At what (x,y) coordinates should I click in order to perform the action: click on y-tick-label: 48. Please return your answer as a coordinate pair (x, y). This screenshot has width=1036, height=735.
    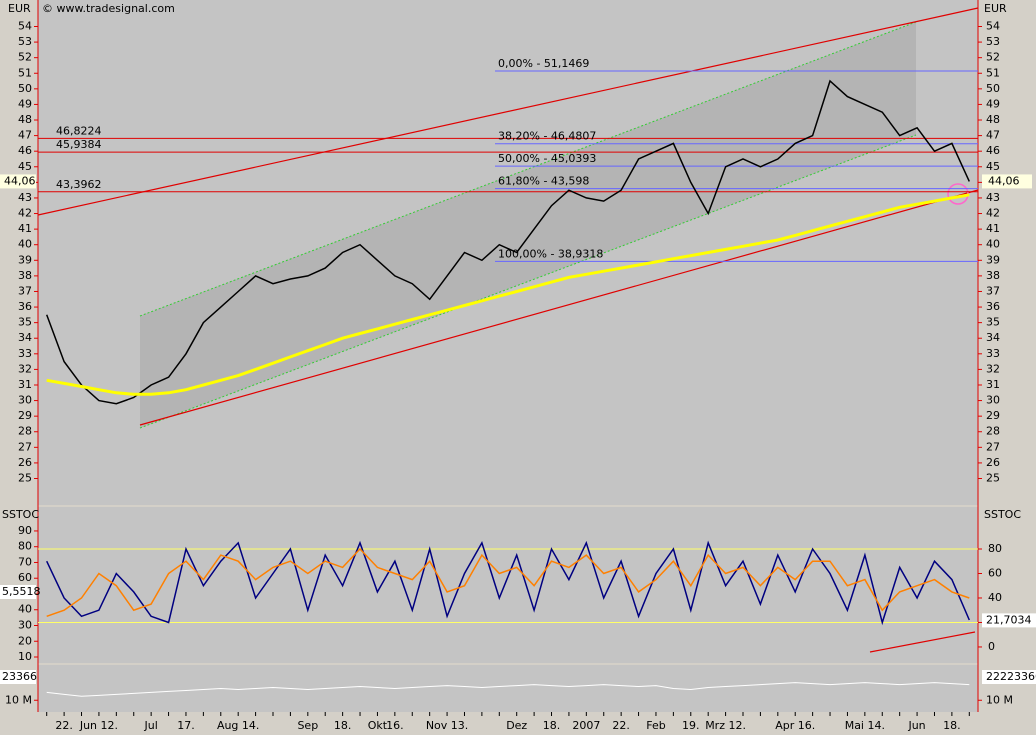
    Looking at the image, I should click on (25, 119).